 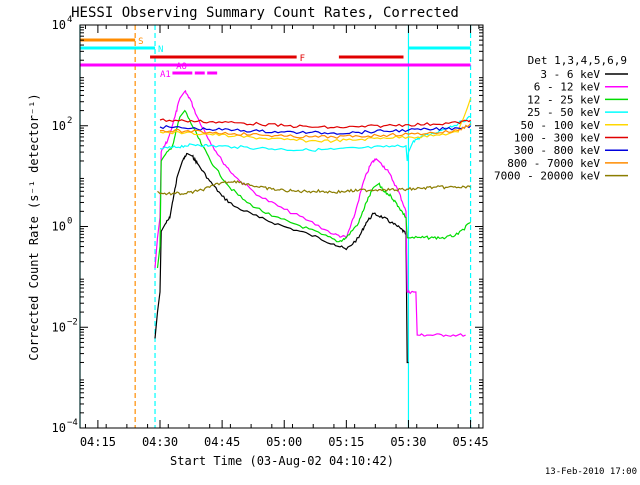 I want to click on flag-label-ao: AO, so click(x=181, y=67).